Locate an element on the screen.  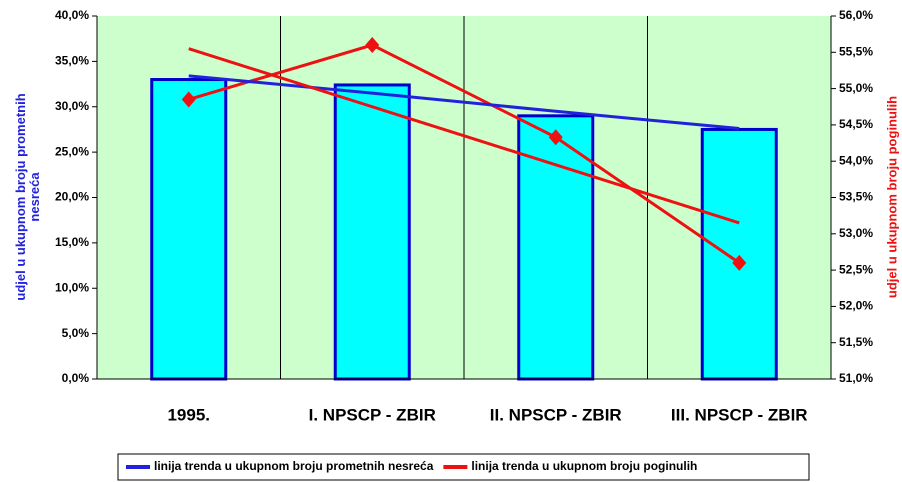
y2-tick-label: 54,0% is located at coordinates (856, 160).